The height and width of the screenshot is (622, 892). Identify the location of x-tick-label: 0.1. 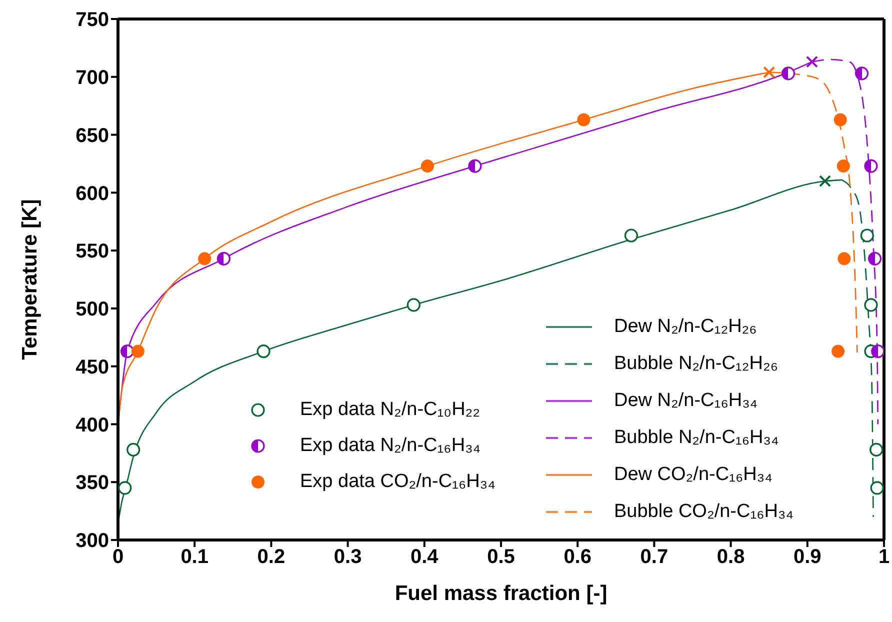
(194, 557).